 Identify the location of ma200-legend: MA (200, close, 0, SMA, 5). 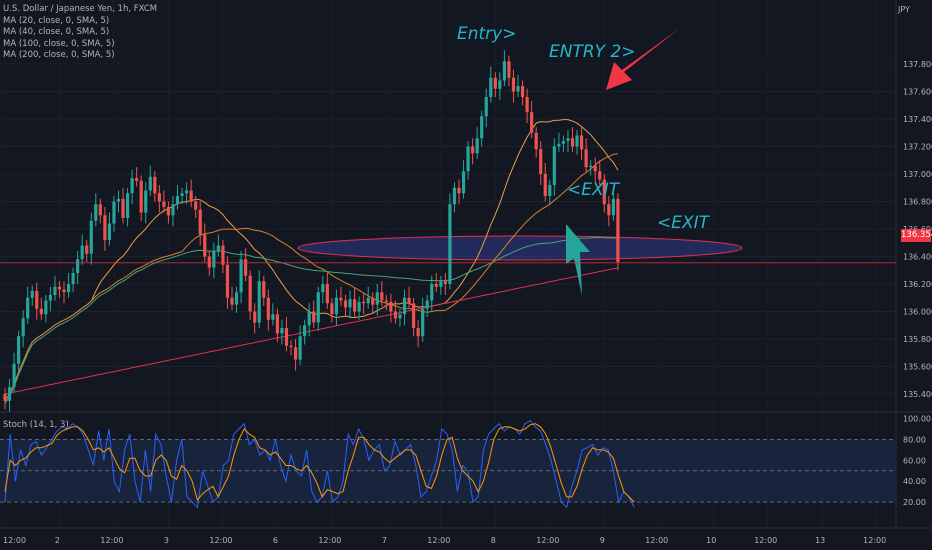
(59, 55).